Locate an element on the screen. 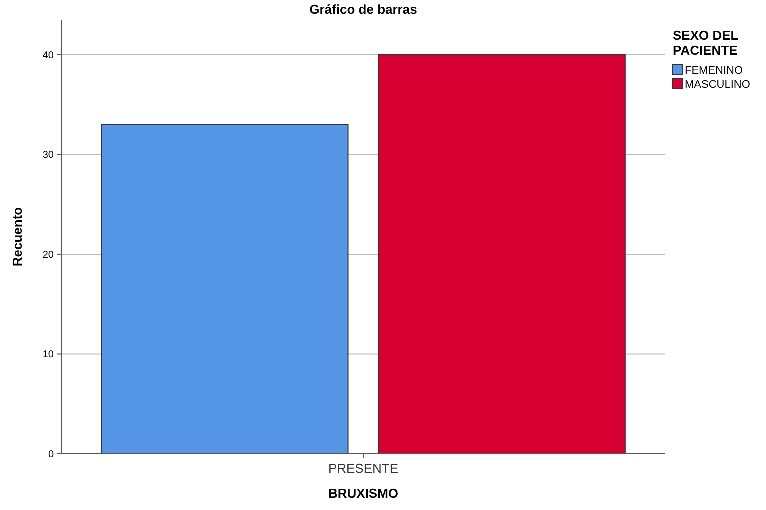 The height and width of the screenshot is (510, 766). y-tick-label: 30 is located at coordinates (48, 156).